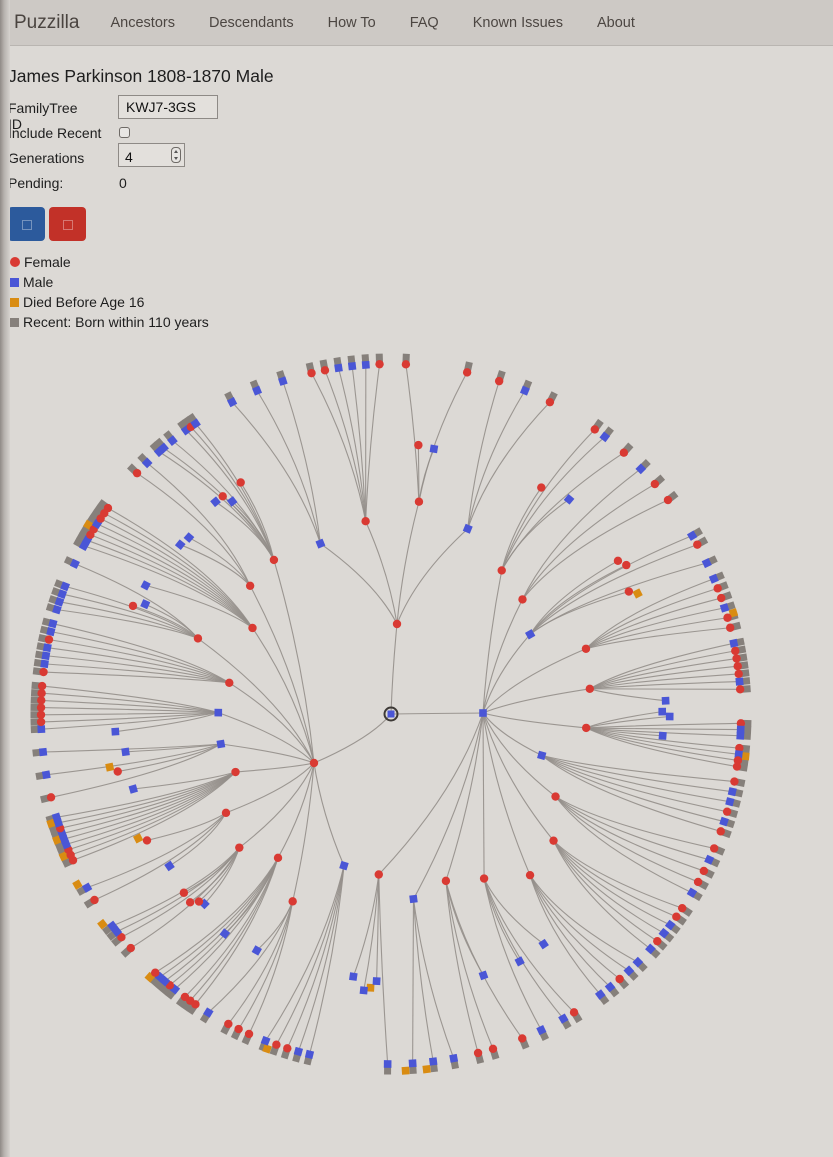  I want to click on generations-stepper: 4, so click(151, 155).